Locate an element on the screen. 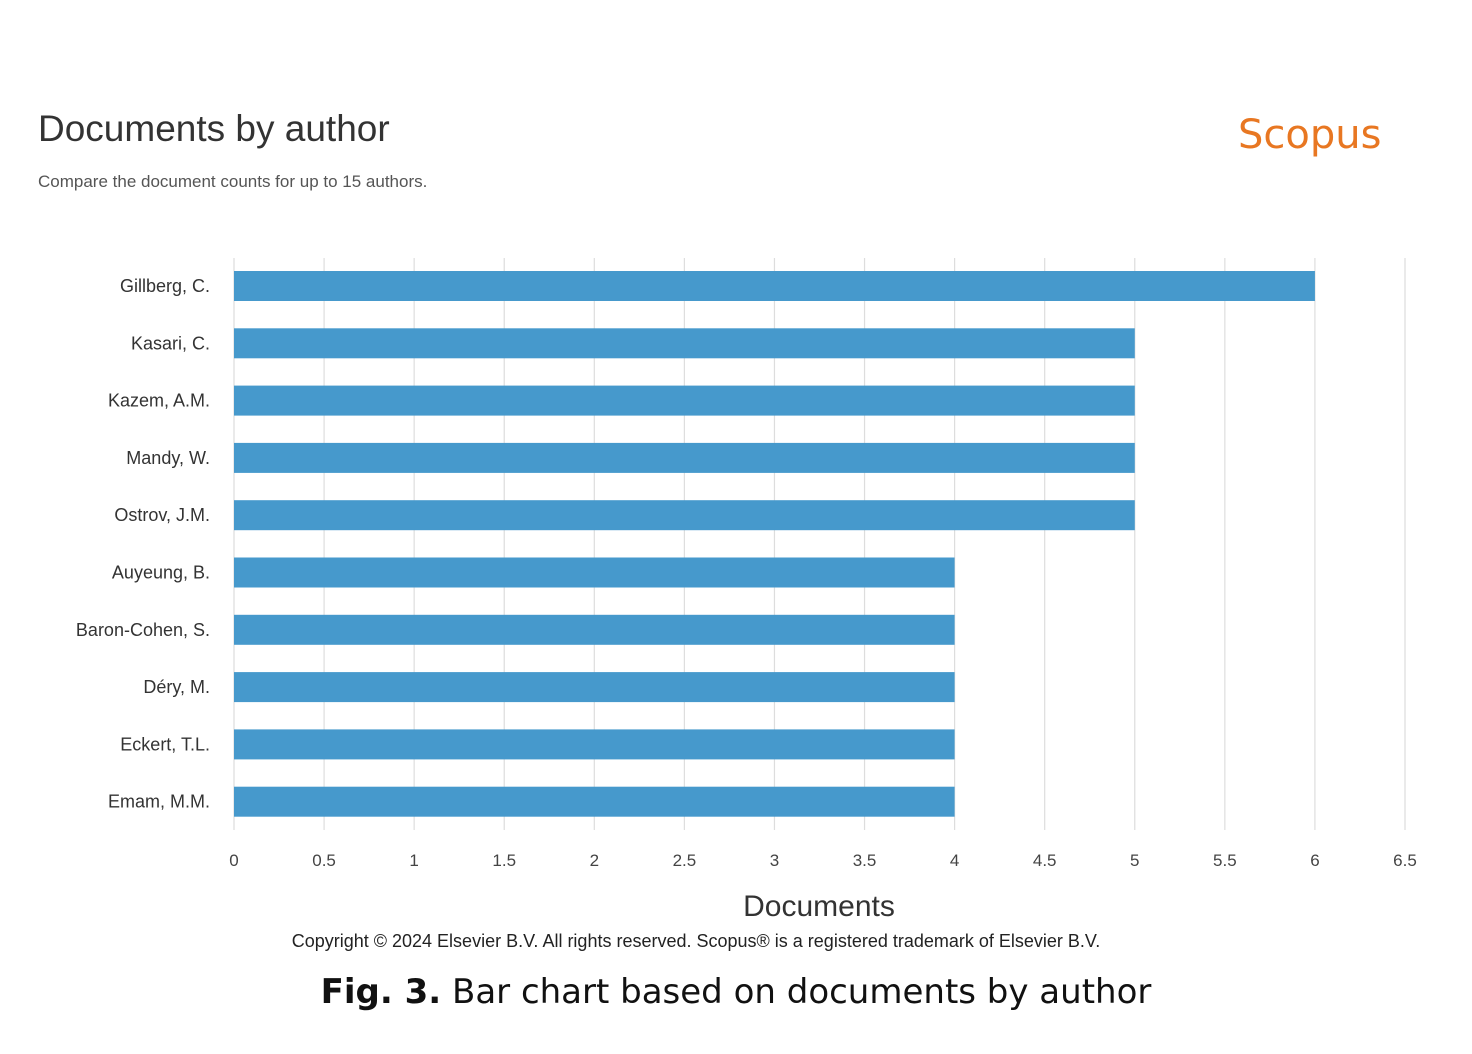 Image resolution: width=1472 pixels, height=1054 pixels. x-tick-label: 5.5 is located at coordinates (1225, 860).